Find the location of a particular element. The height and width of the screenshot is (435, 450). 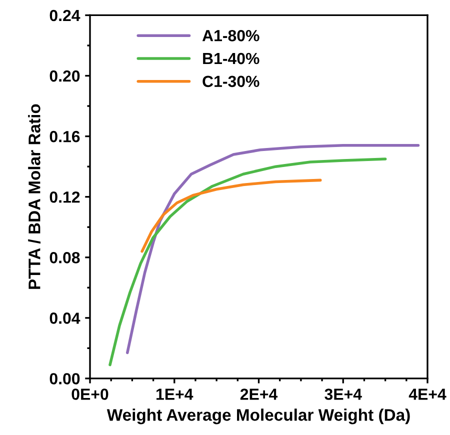

x-axis-title: Weight Average Molecular Weight (Da) is located at coordinates (258, 416).